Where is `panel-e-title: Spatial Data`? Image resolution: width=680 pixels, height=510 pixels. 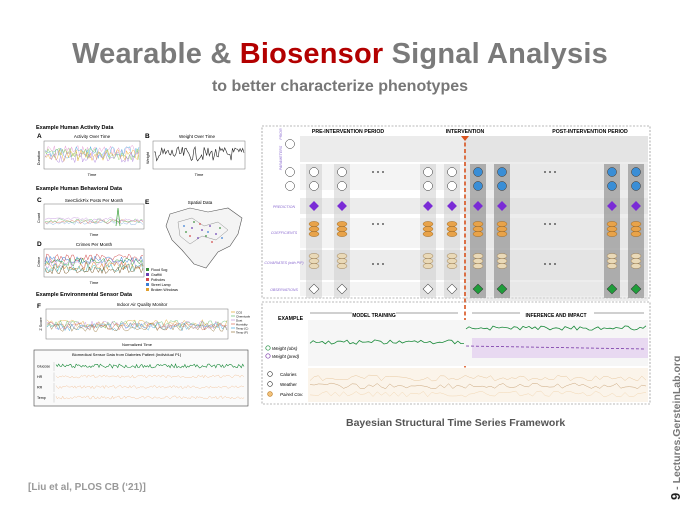
panel-e-title: Spatial Data is located at coordinates (200, 202).